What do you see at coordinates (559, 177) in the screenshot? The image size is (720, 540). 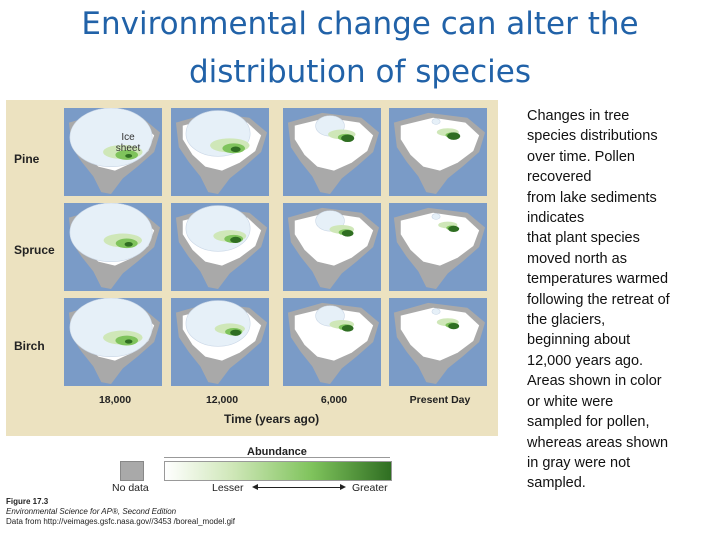 I see `side-text-line: recovered` at bounding box center [559, 177].